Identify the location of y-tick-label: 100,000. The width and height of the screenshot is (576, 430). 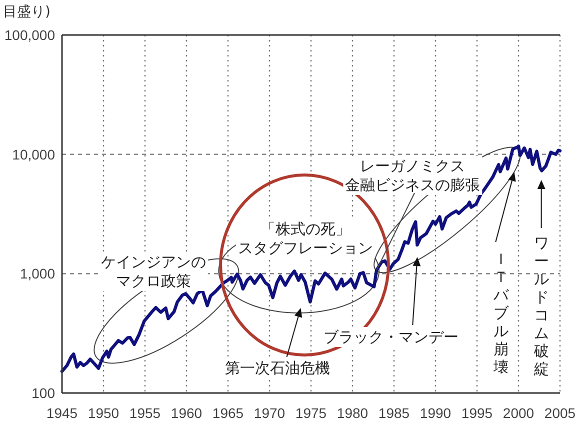
(29, 35).